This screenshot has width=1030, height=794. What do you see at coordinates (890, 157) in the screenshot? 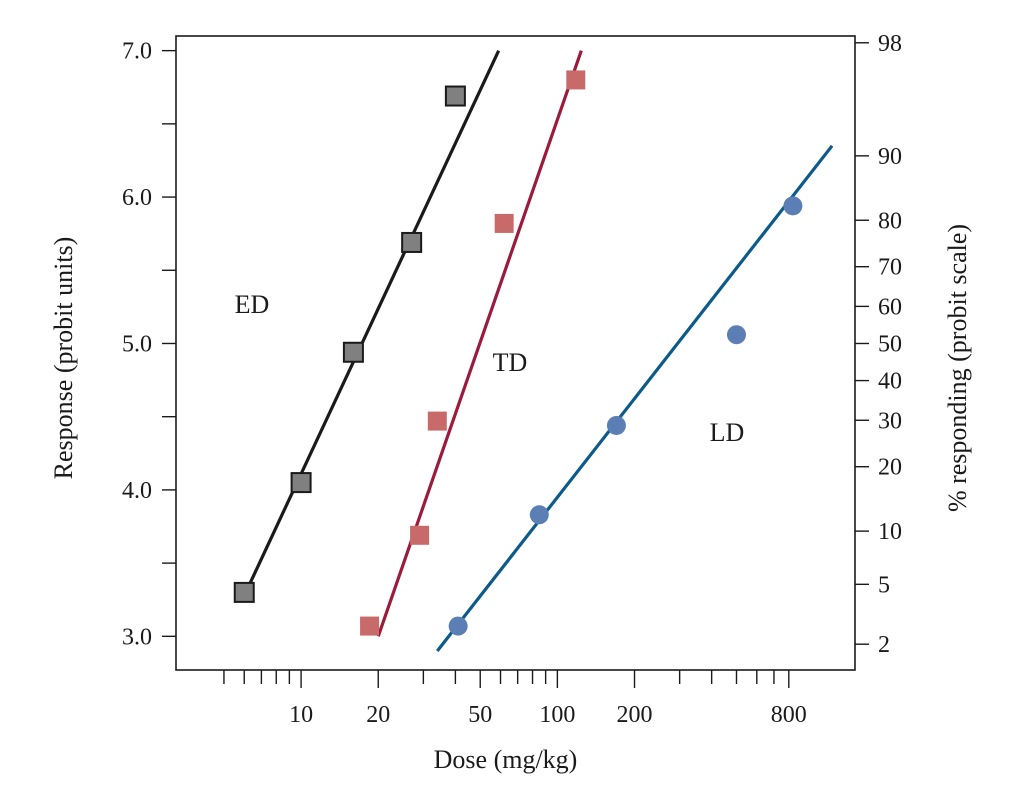
I see `y2-tick-label: 90` at bounding box center [890, 157].